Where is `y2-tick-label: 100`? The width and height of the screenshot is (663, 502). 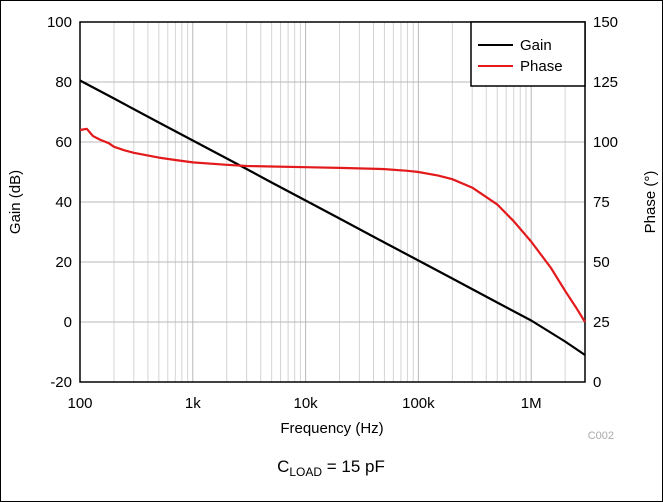
y2-tick-label: 100 is located at coordinates (605, 142).